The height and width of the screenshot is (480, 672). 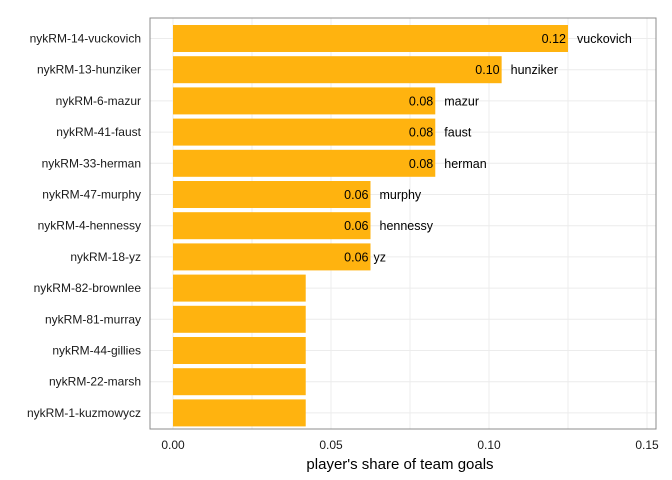 I want to click on name-label: faust, so click(x=458, y=133).